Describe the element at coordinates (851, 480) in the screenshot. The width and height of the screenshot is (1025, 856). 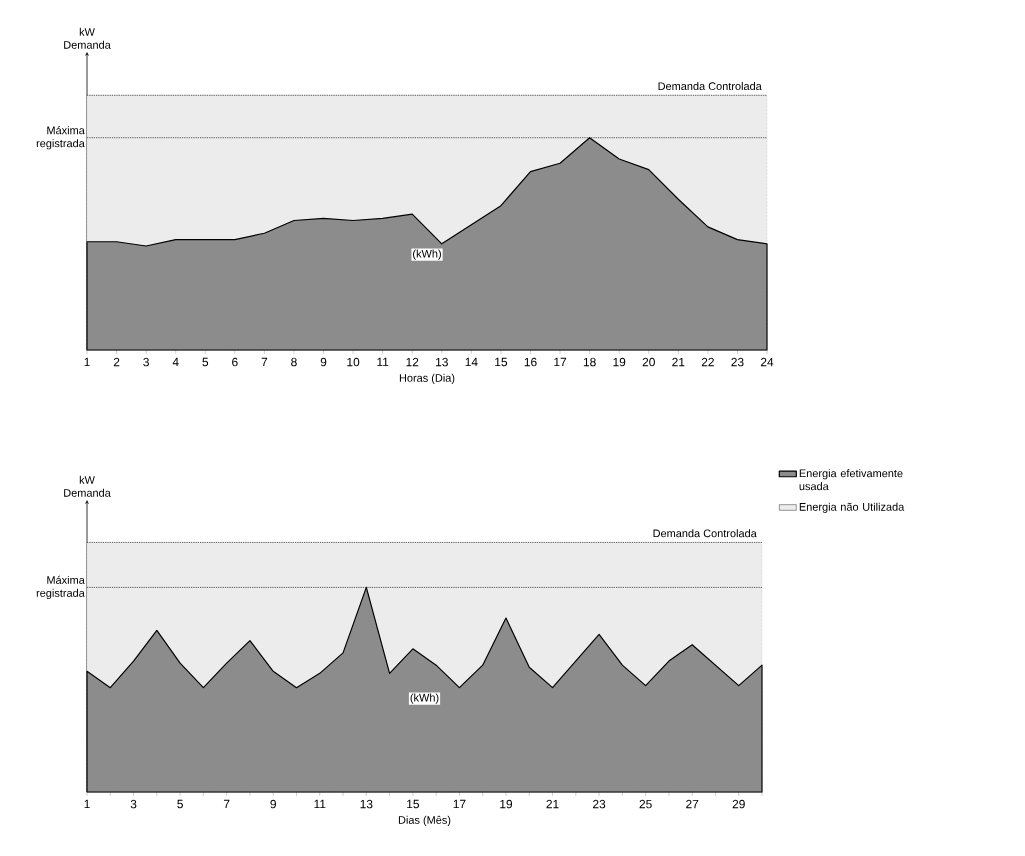
I see `legend-label: Energia efetivamente usada` at that location.